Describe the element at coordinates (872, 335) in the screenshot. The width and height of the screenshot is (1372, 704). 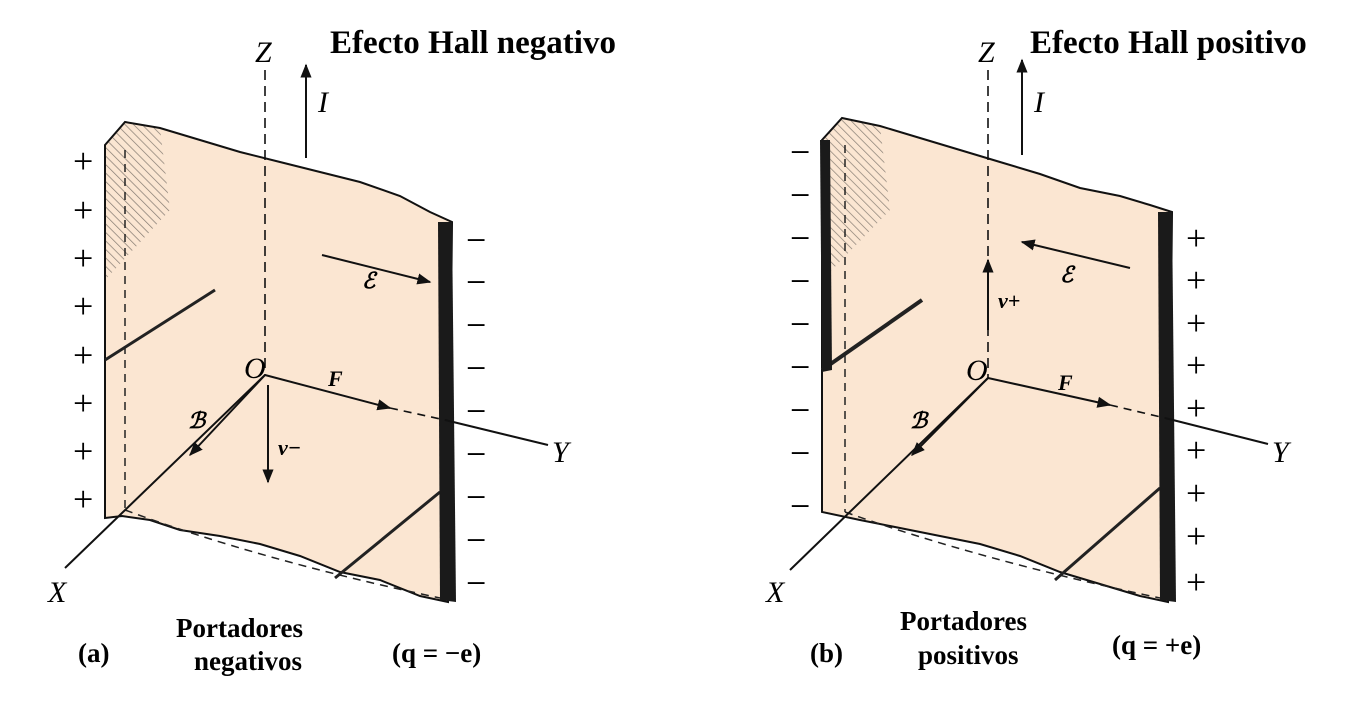
I see `panel-b-stripe-left` at that location.